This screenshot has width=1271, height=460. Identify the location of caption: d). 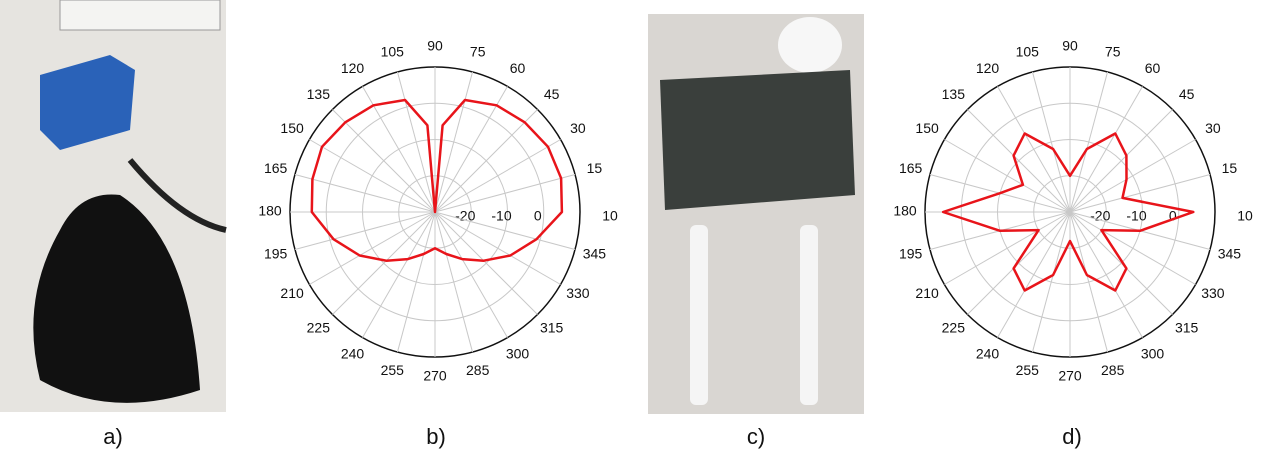
(1072, 436).